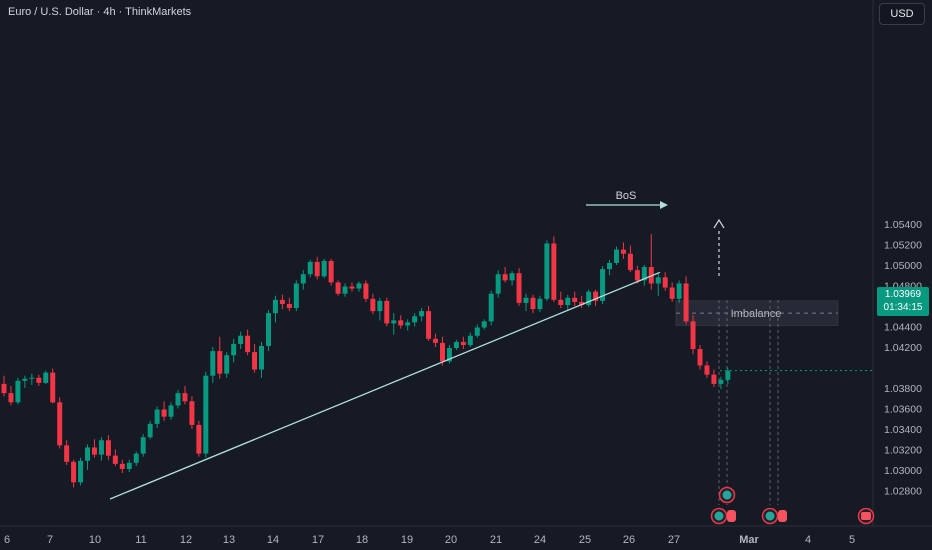  What do you see at coordinates (95, 540) in the screenshot?
I see `time-tick-label: 10` at bounding box center [95, 540].